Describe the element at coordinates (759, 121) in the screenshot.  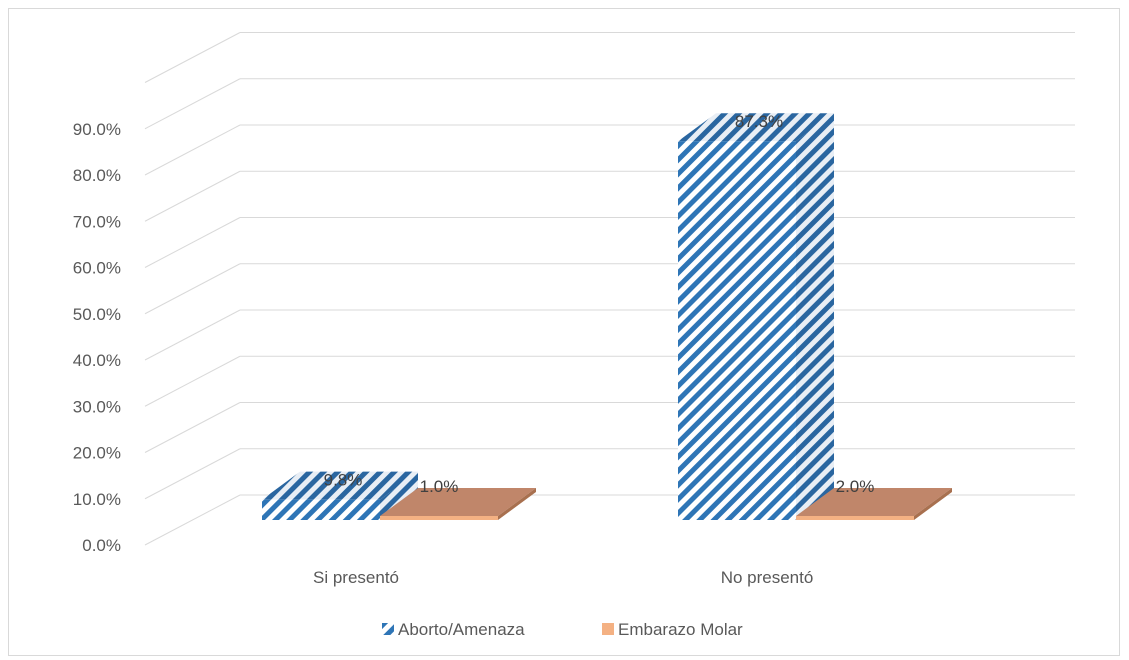
I see `data-label: 87.3%` at that location.